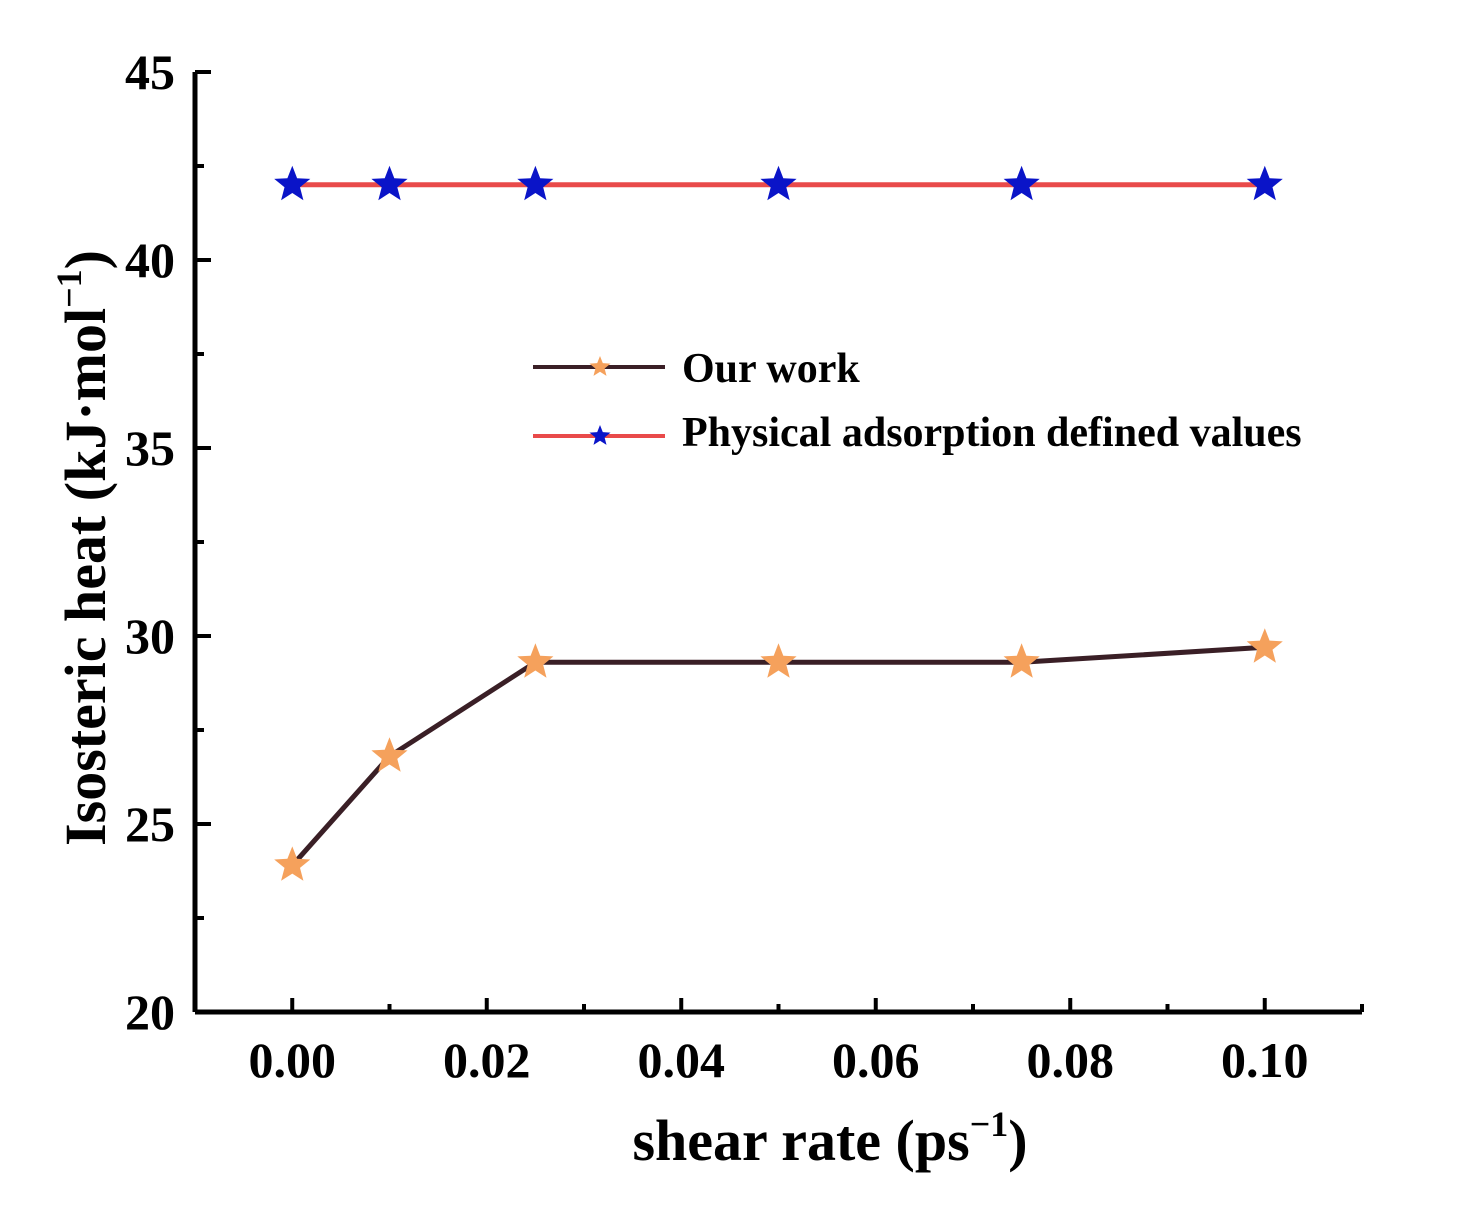 This screenshot has width=1478, height=1212. What do you see at coordinates (600, 366) in the screenshot?
I see `legend-star-our-work-icon` at bounding box center [600, 366].